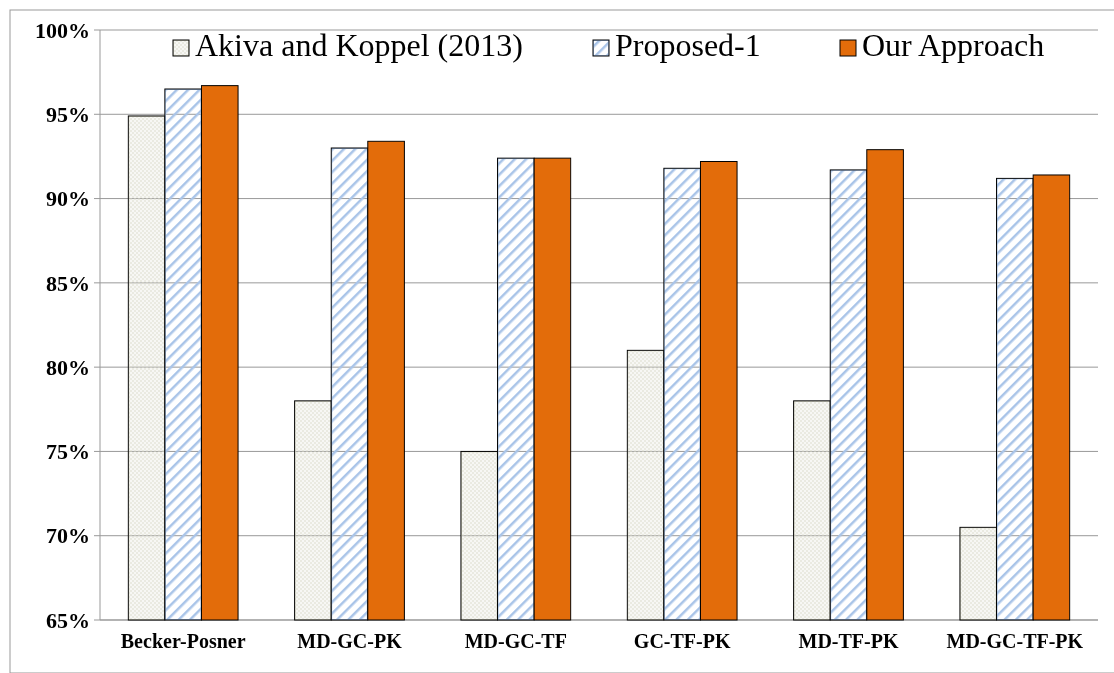 The width and height of the screenshot is (1114, 673). I want to click on legend-label: Our Approach, so click(953, 45).